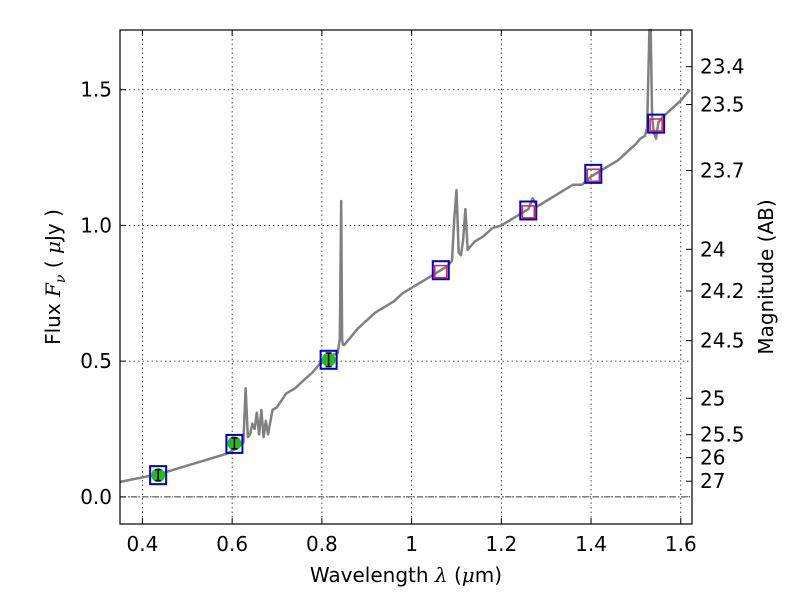  I want to click on y-axis-label: Flux Fν ( μJy ), so click(55, 277).